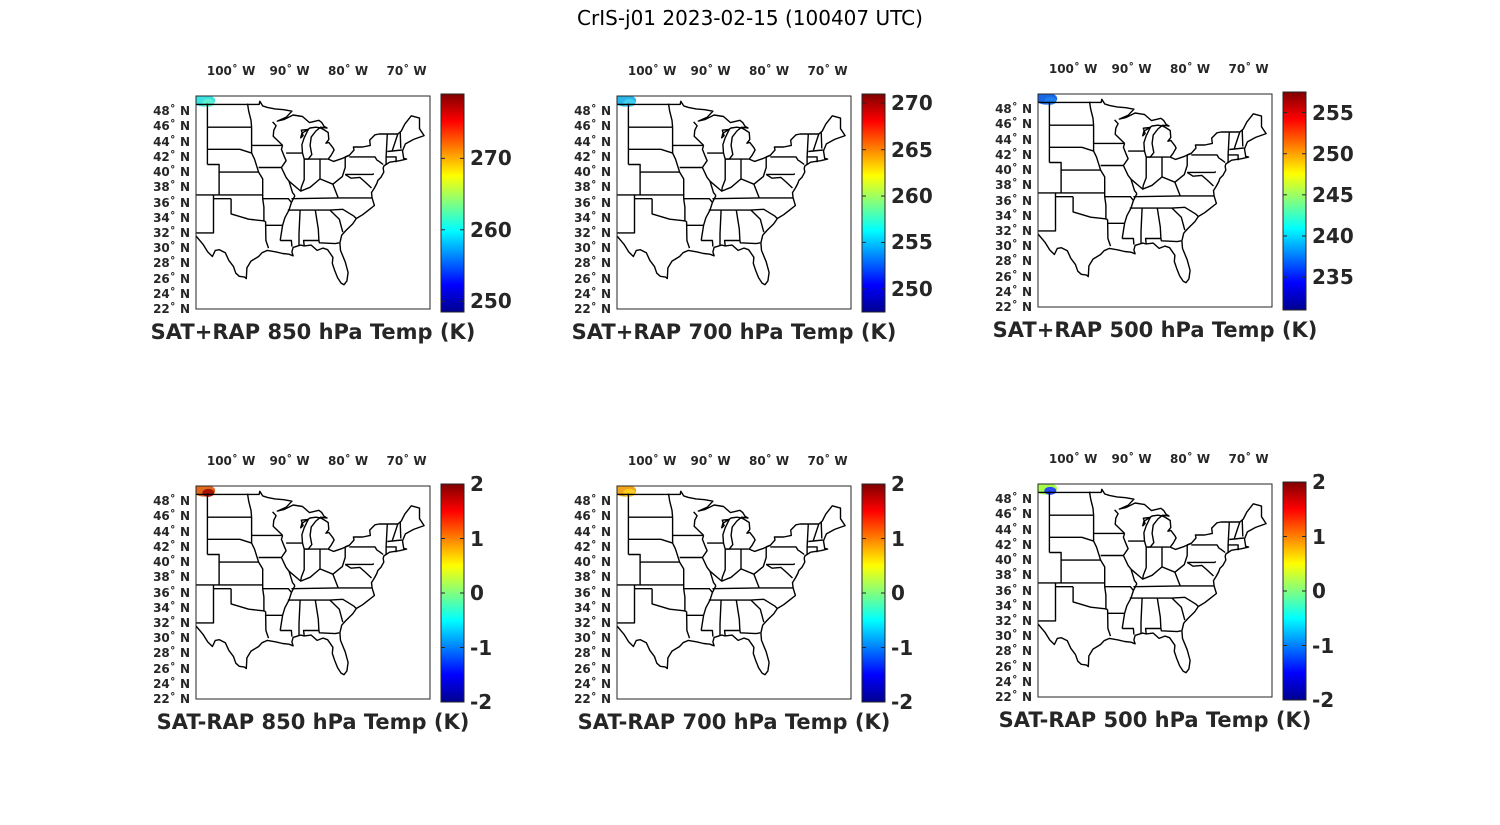 The width and height of the screenshot is (1500, 825). Describe the element at coordinates (491, 229) in the screenshot. I see `colorbar-tick-label: 260` at that location.